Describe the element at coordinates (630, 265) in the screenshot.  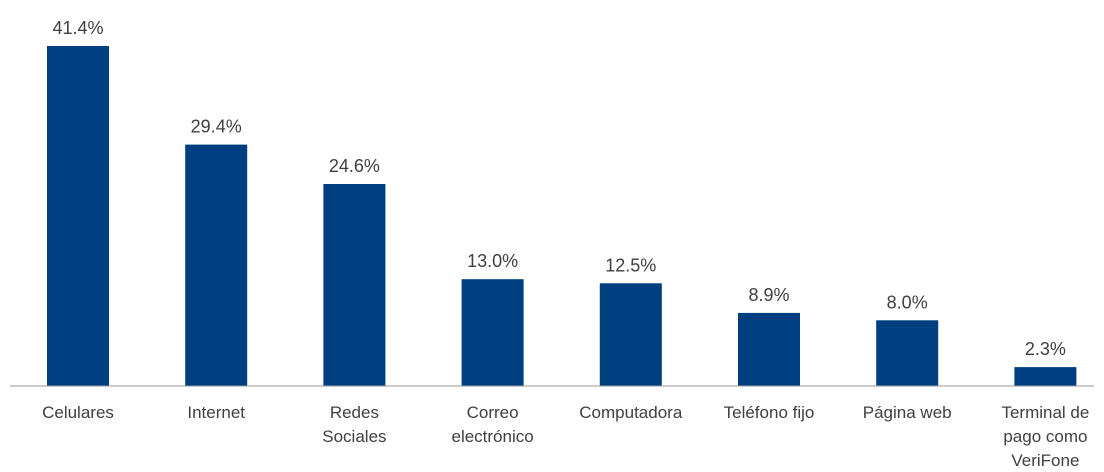
I see `value-label-5: 12.5%` at that location.